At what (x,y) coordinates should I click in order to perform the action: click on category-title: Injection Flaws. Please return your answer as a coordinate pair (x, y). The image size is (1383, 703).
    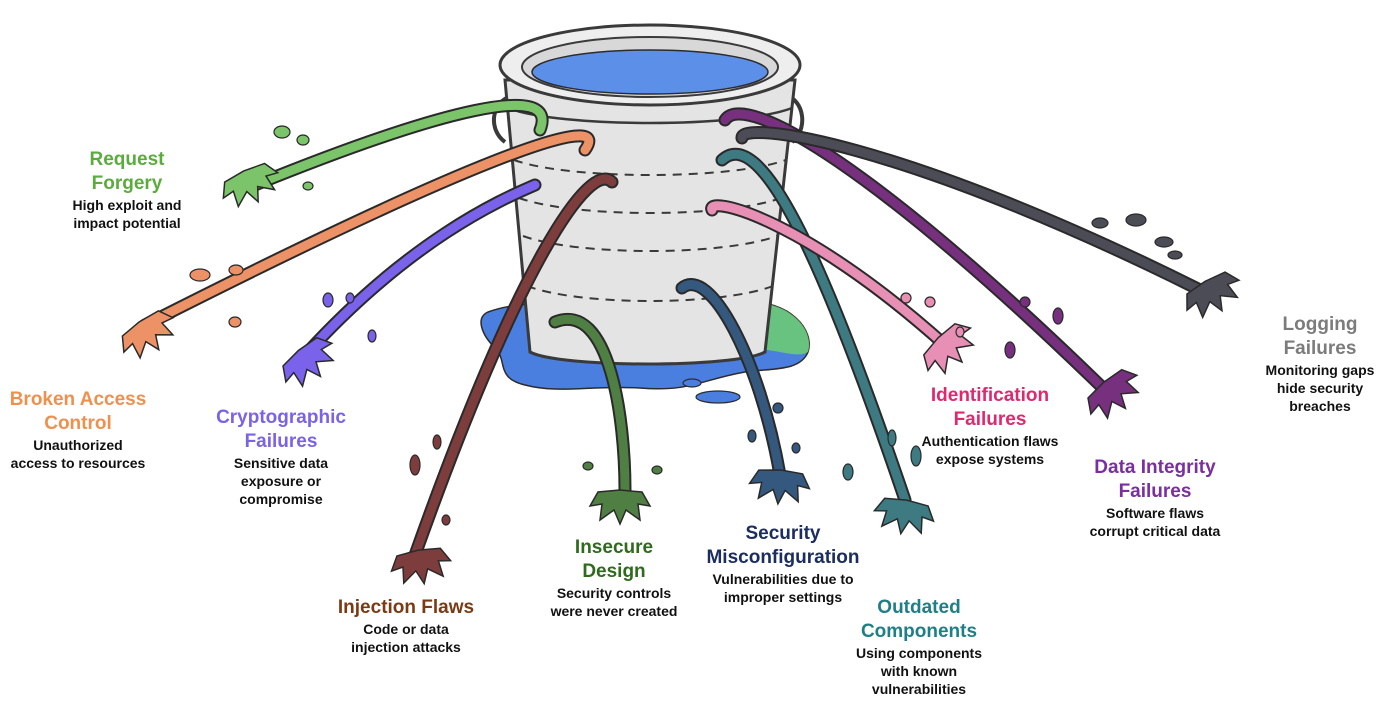
    Looking at the image, I should click on (406, 607).